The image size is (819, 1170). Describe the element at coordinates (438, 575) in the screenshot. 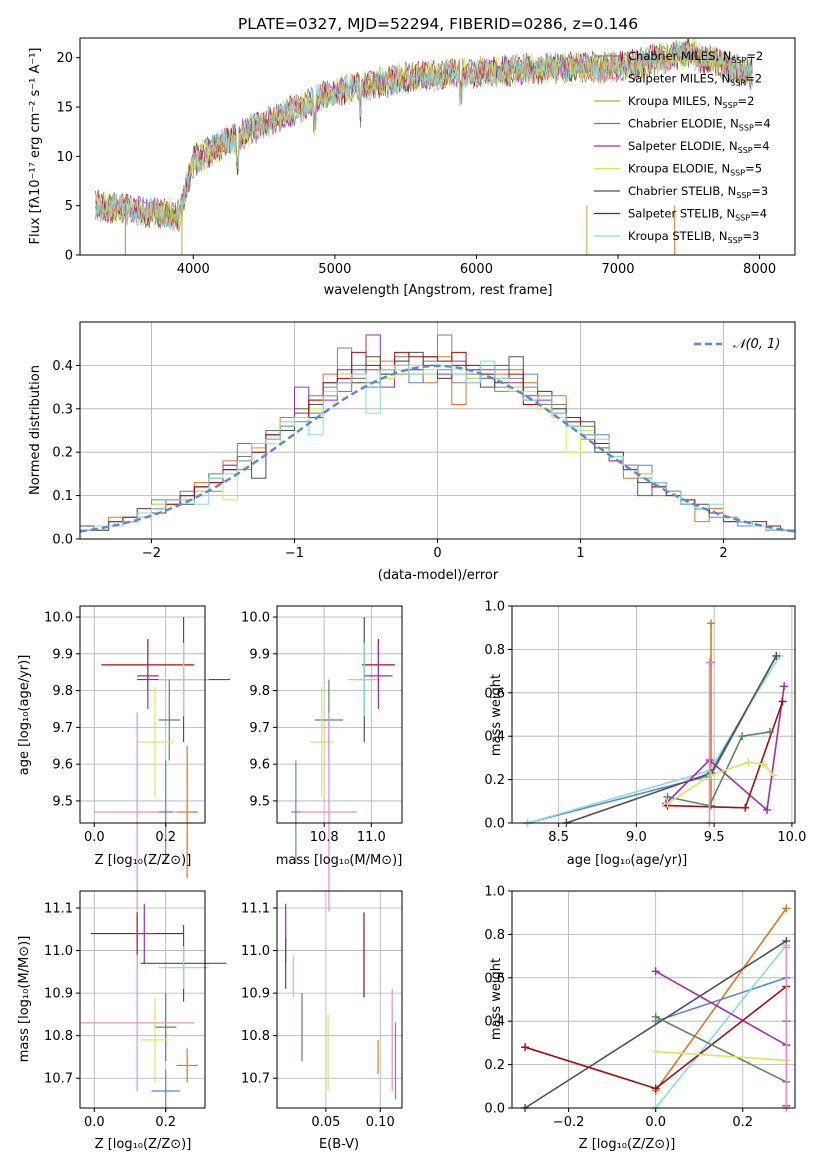

I see `residual-xlabel: (data-model)/error` at that location.